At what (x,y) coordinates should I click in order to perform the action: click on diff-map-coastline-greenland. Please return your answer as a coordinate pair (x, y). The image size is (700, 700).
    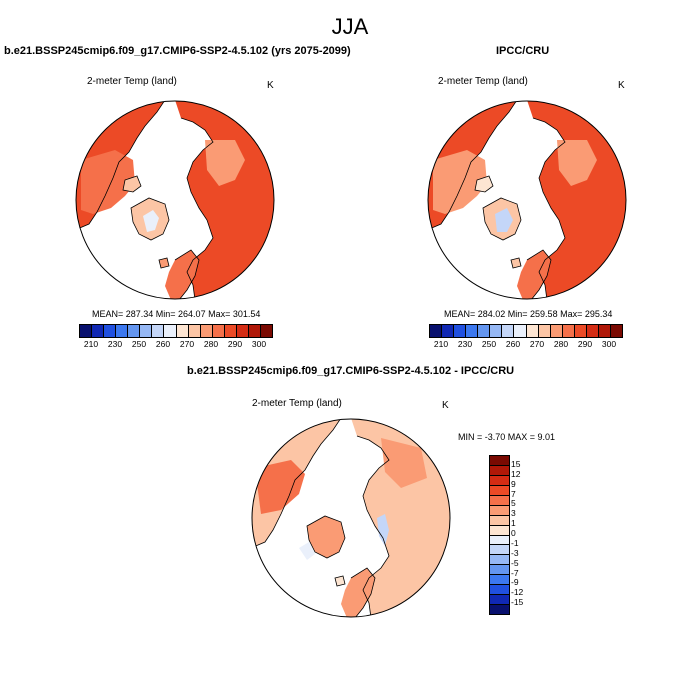
    Looking at the image, I should click on (326, 537).